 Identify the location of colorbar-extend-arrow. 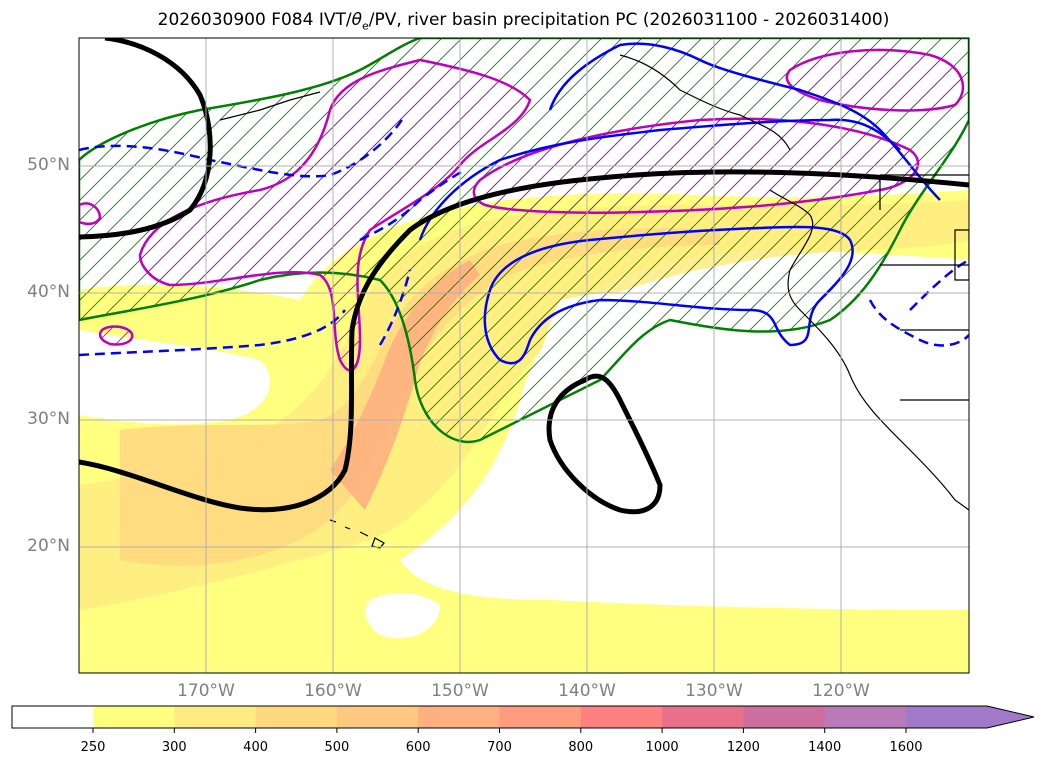
(1010, 717).